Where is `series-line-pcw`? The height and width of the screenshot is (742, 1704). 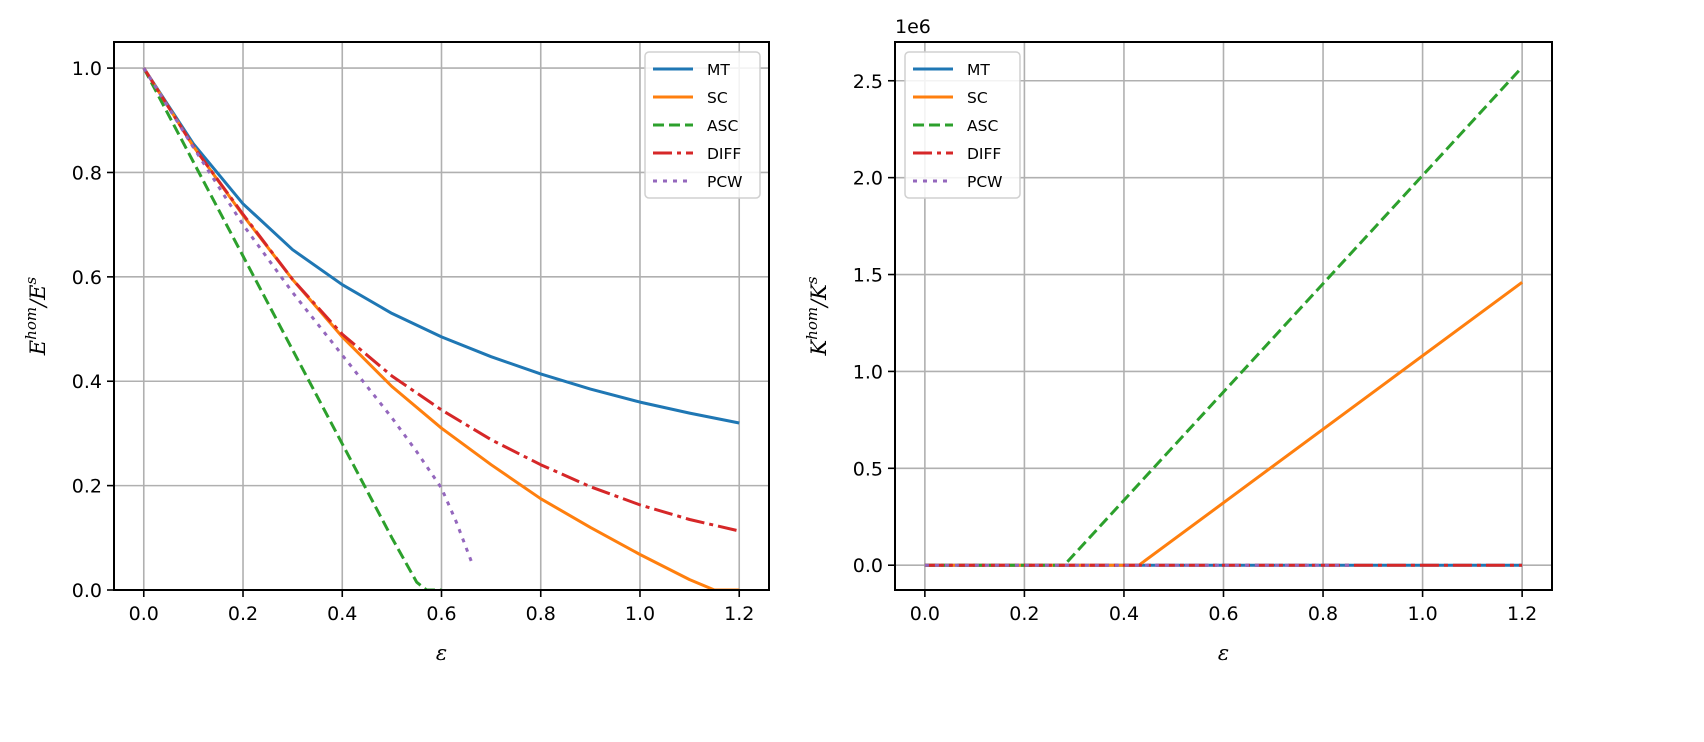 series-line-pcw is located at coordinates (307, 314).